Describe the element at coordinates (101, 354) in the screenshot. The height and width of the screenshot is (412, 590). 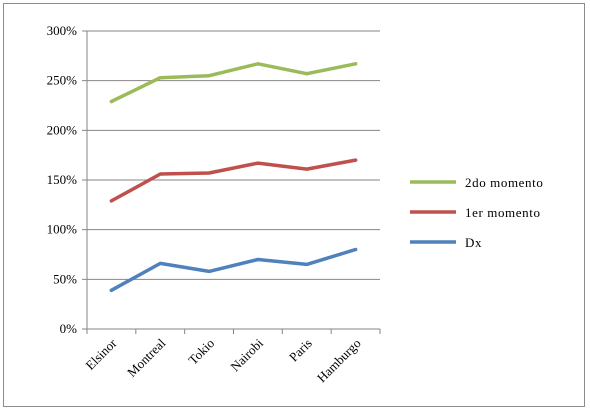
I see `x-tick-label: Elsinor` at that location.